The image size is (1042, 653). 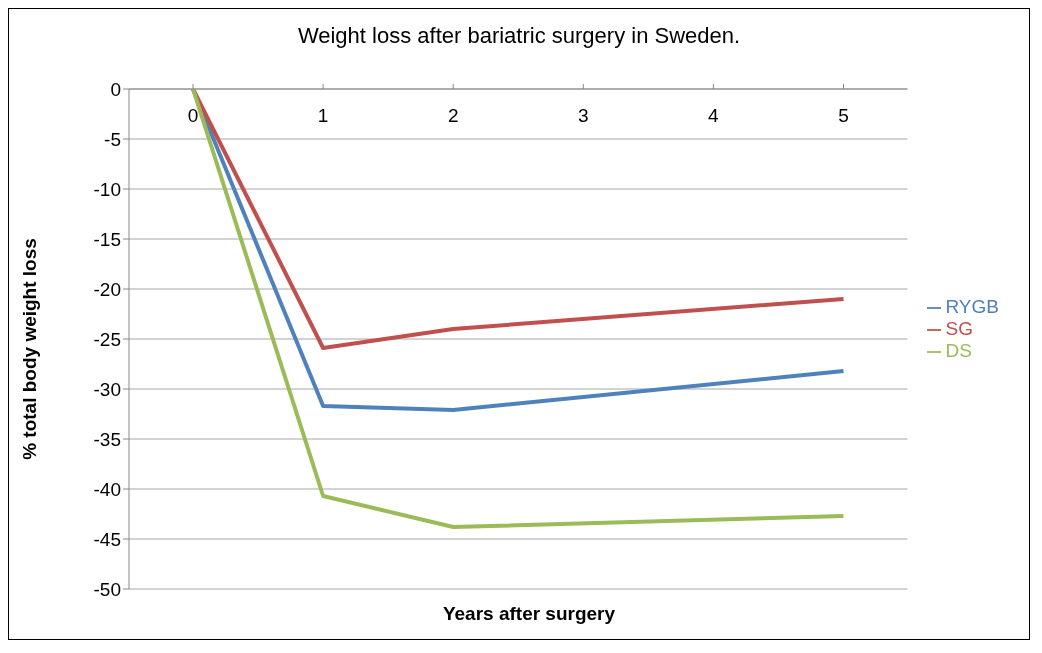 What do you see at coordinates (193, 115) in the screenshot?
I see `x-tick-label: 0` at bounding box center [193, 115].